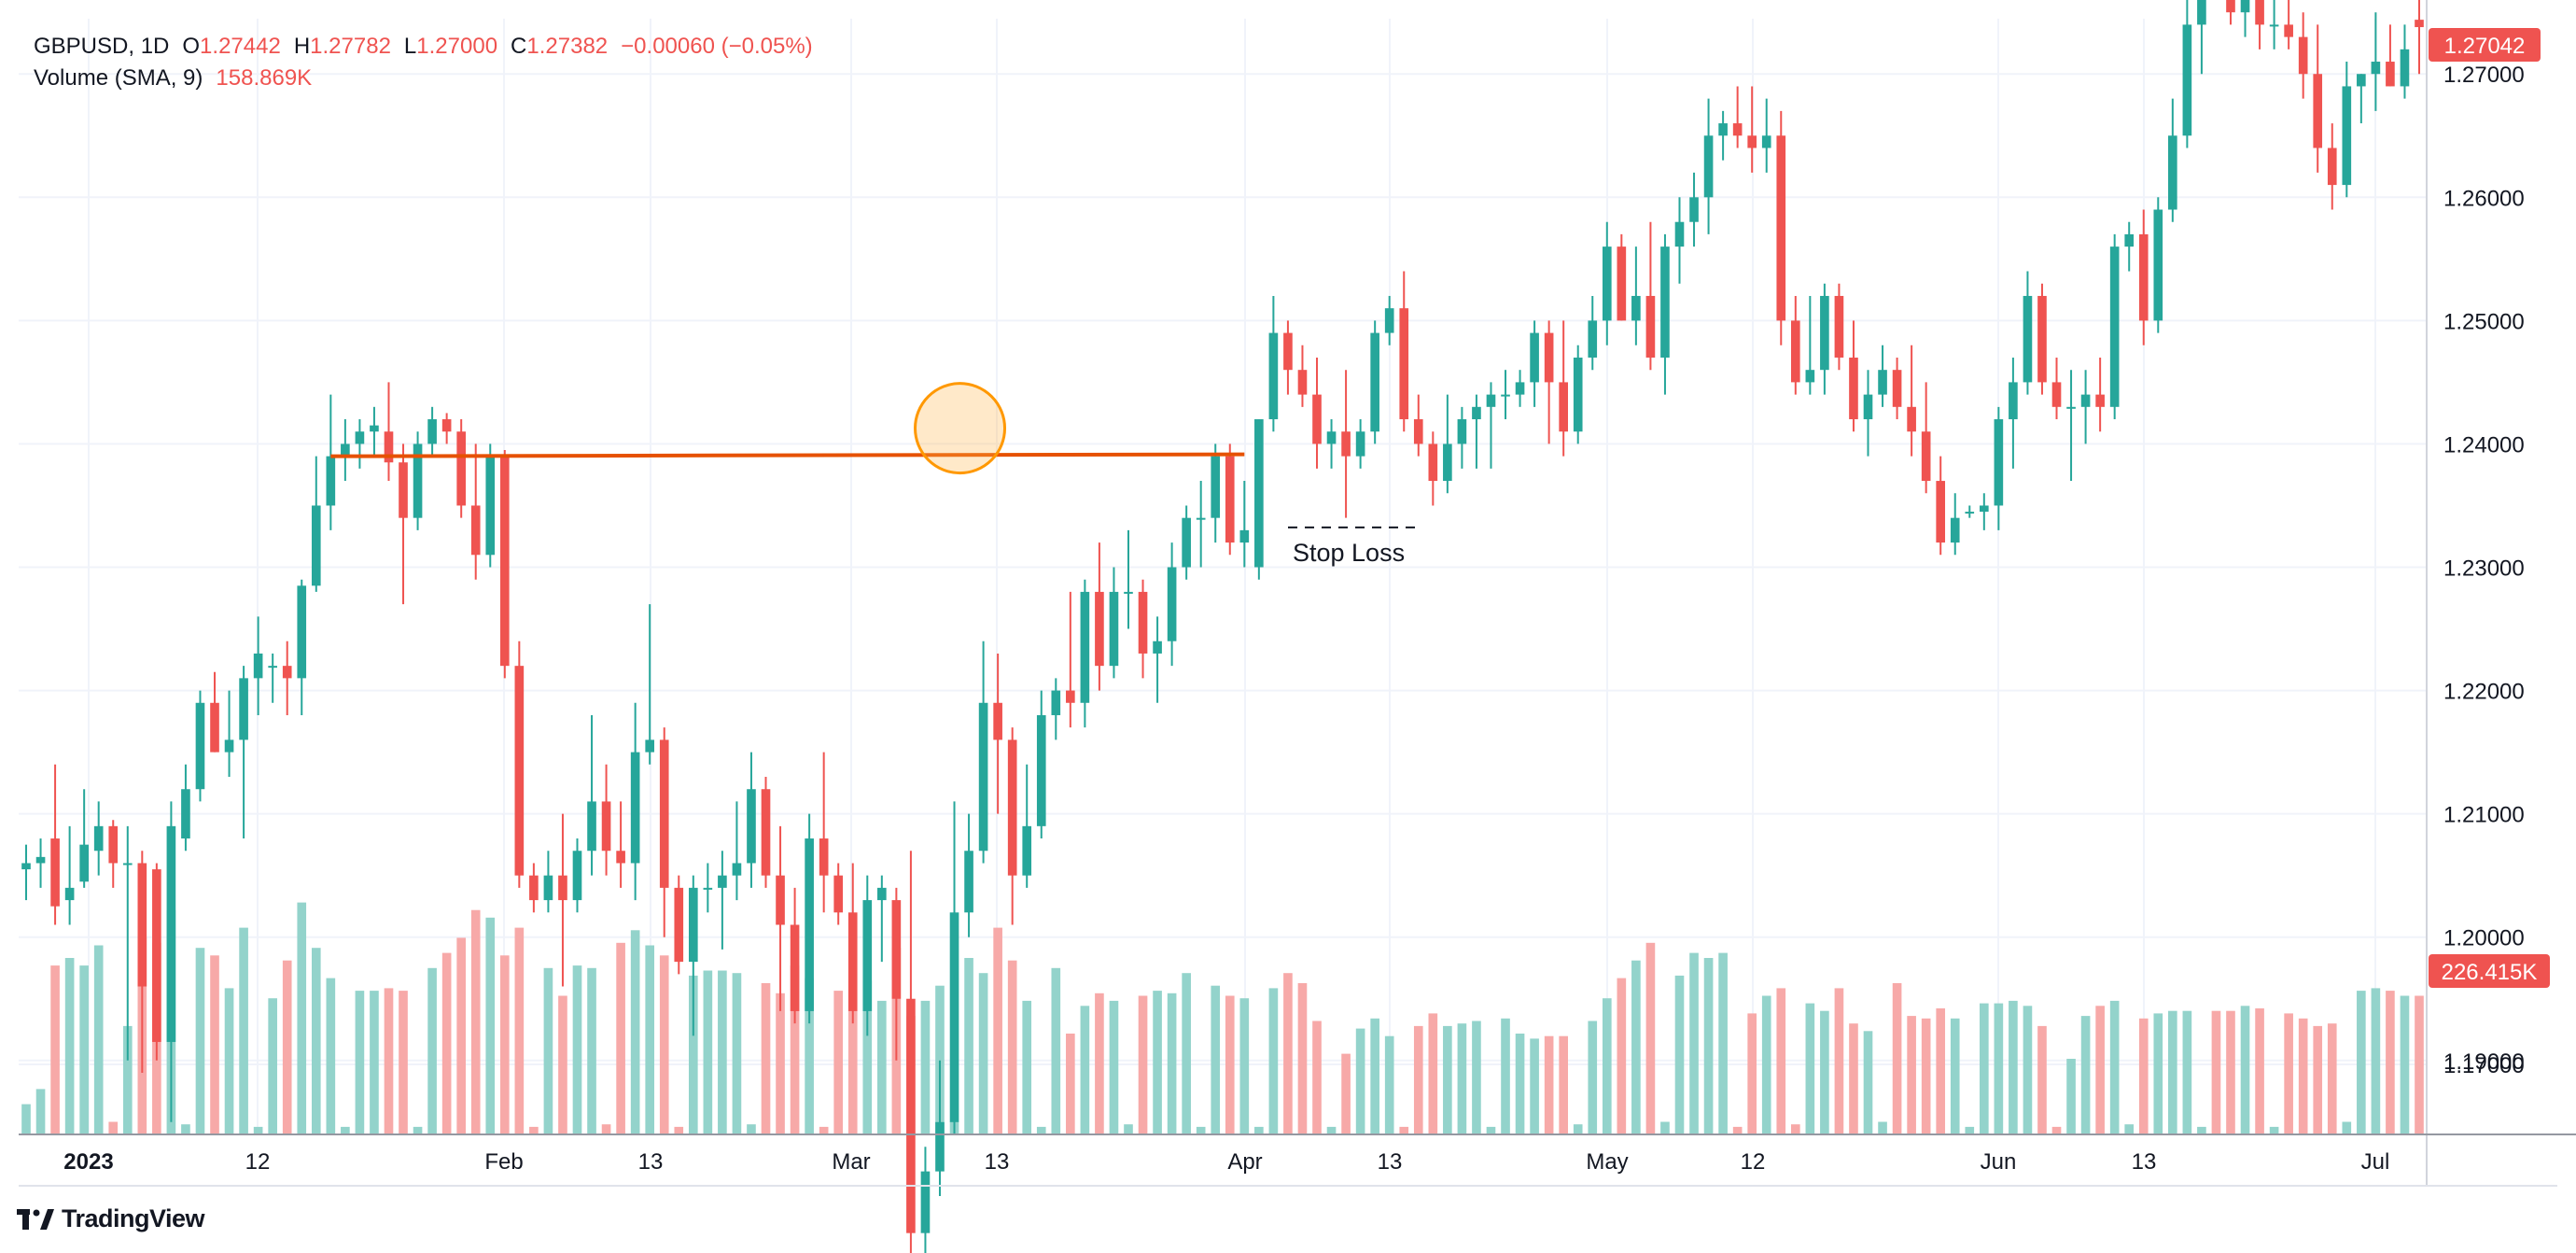 This screenshot has height=1253, width=2576. I want to click on x-tick-label: Mar, so click(851, 1162).